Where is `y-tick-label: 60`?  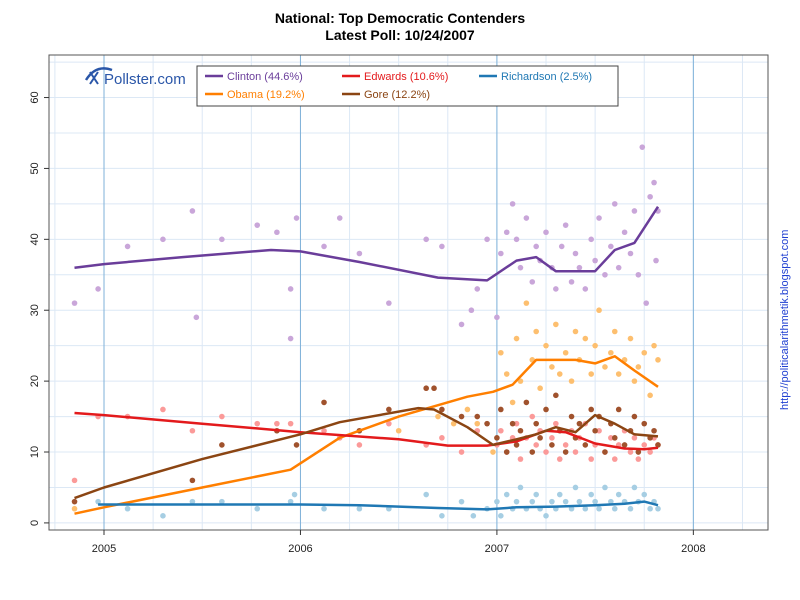 y-tick-label: 60 is located at coordinates (35, 97).